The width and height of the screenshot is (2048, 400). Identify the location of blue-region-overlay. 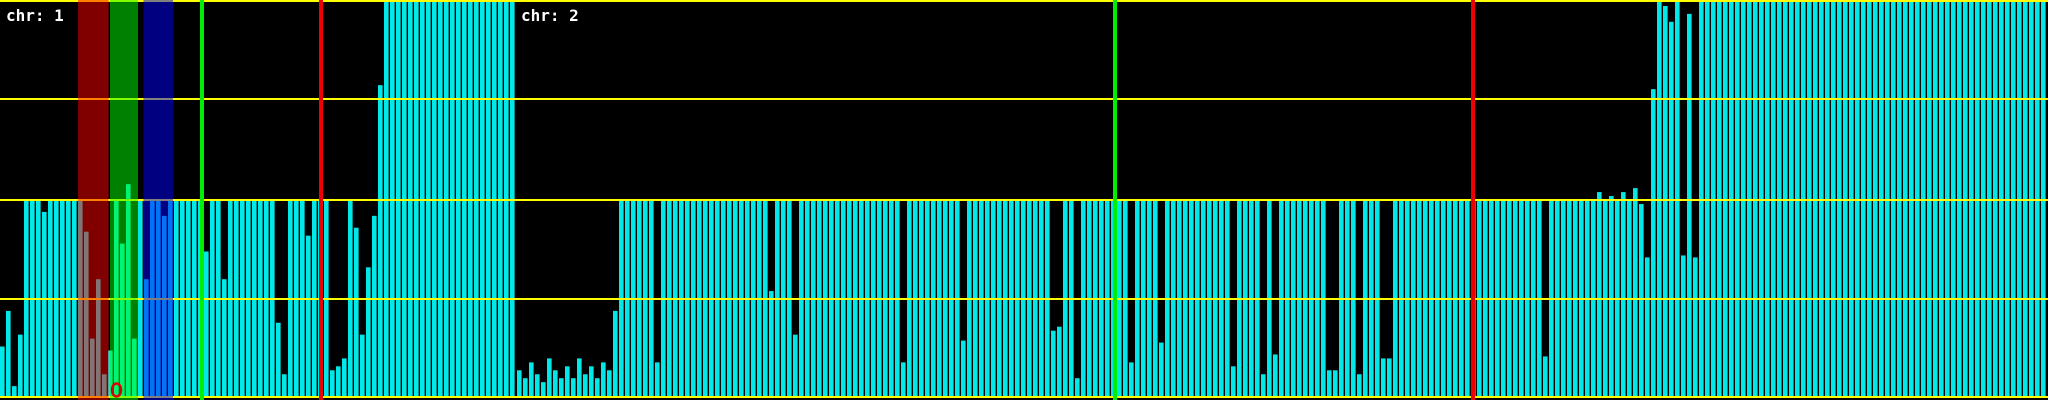
(158, 200).